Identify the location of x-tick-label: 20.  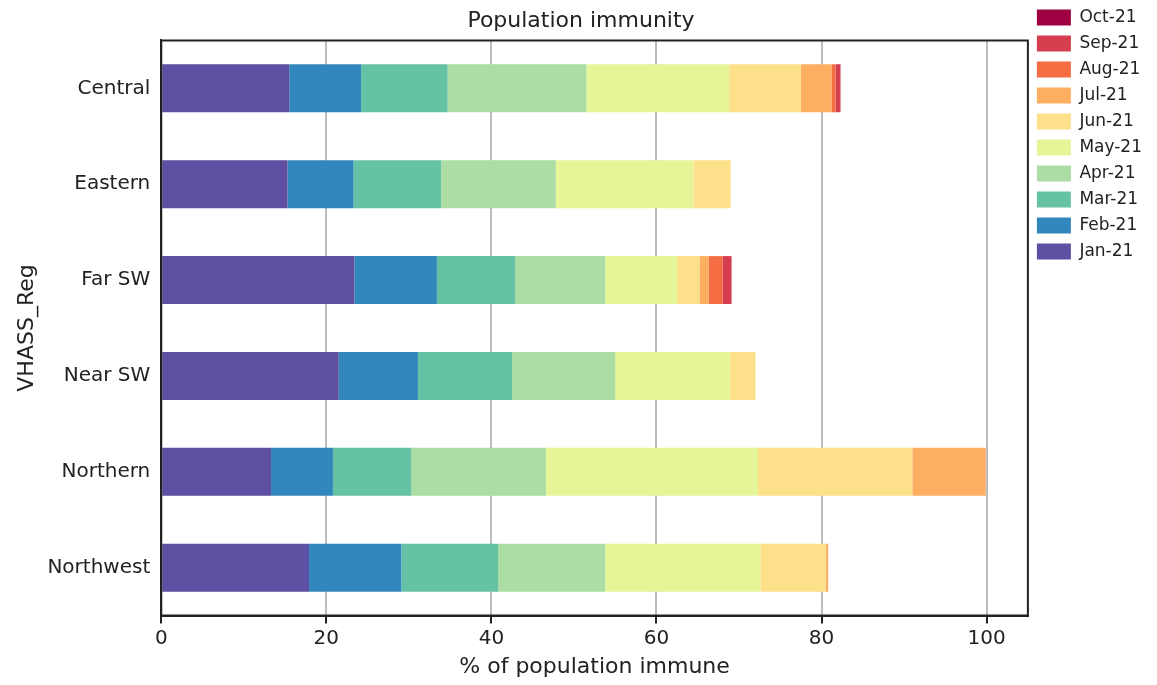
(326, 636).